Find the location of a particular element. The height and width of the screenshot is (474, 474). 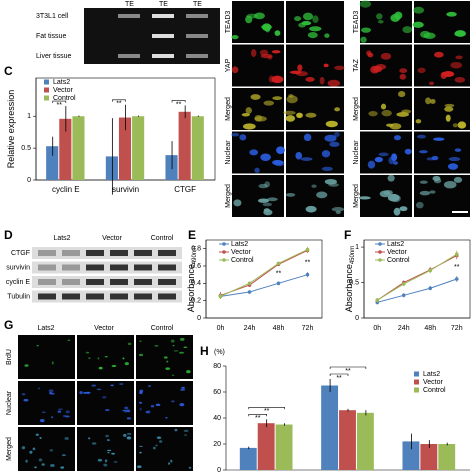

micrograph-row-label: Merged is located at coordinates (228, 196).